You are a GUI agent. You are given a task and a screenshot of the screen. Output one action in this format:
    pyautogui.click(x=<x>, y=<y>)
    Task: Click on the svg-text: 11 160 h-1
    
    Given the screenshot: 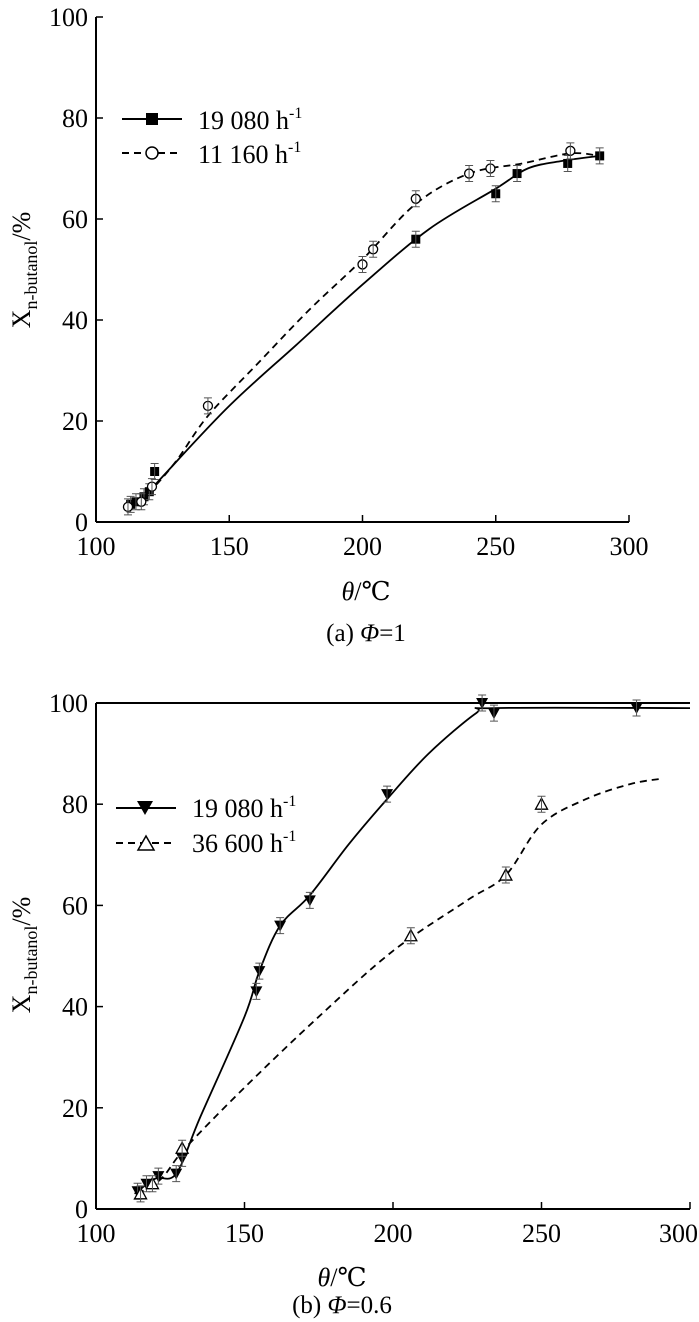 What is the action you would take?
    pyautogui.click(x=249, y=154)
    